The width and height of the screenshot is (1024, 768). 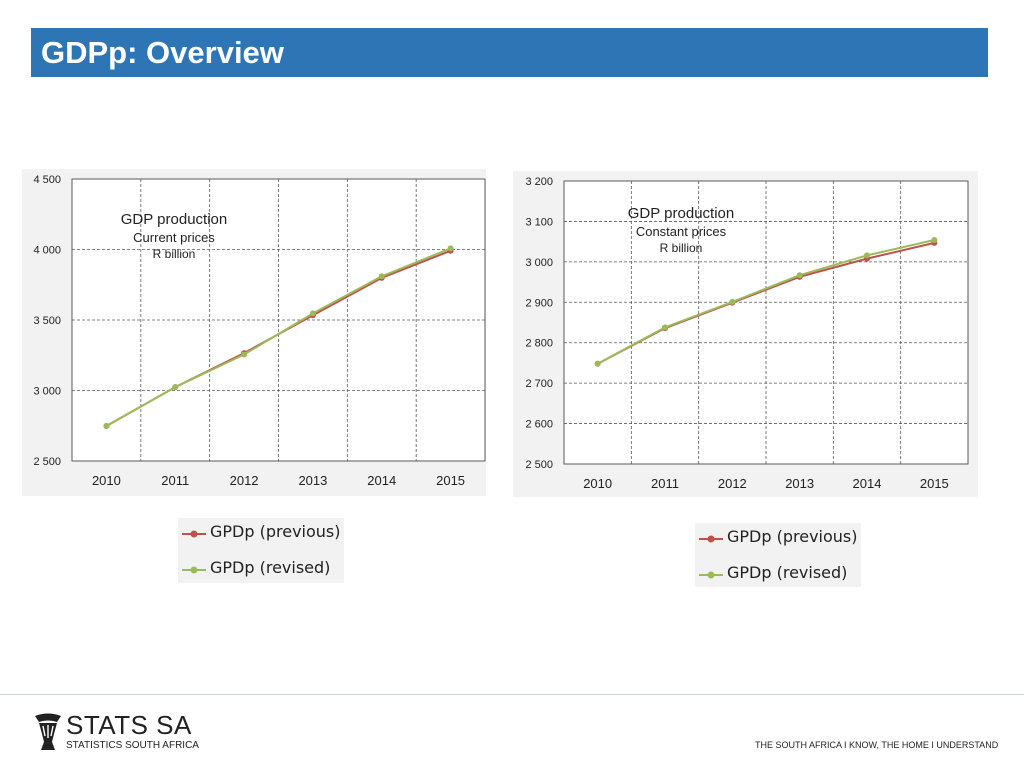 I want to click on y-tick-label: 2 800, so click(x=539, y=344).